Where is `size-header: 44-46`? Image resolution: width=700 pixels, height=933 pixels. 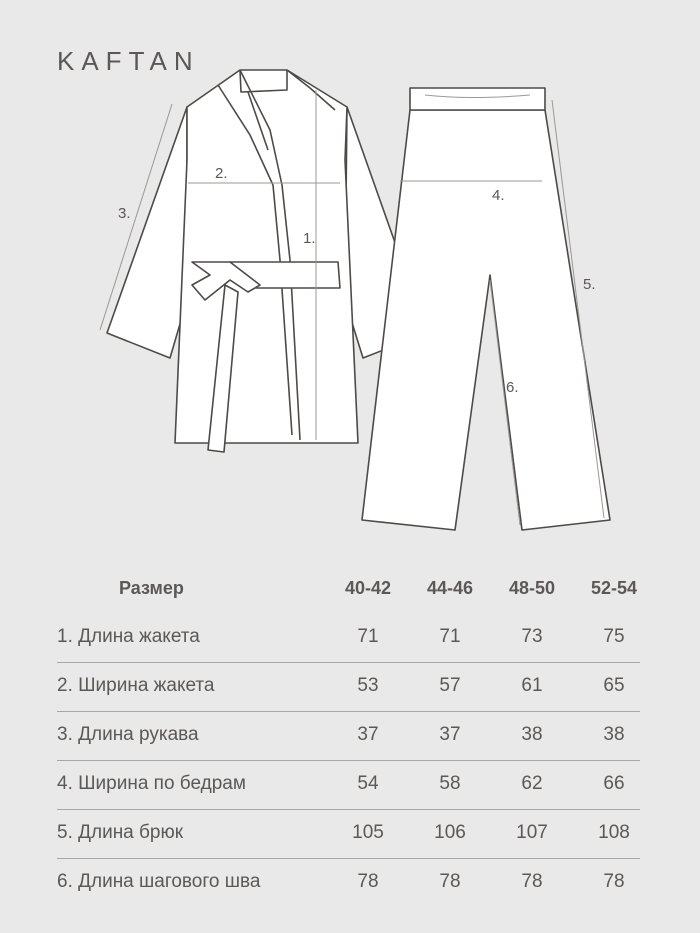 size-header: 44-46 is located at coordinates (450, 588).